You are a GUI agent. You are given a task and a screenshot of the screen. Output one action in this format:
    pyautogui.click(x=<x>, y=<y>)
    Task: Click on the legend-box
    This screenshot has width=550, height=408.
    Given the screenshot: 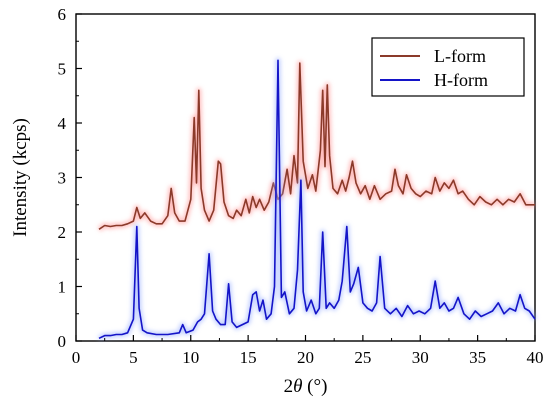 What is the action you would take?
    pyautogui.click(x=448, y=67)
    